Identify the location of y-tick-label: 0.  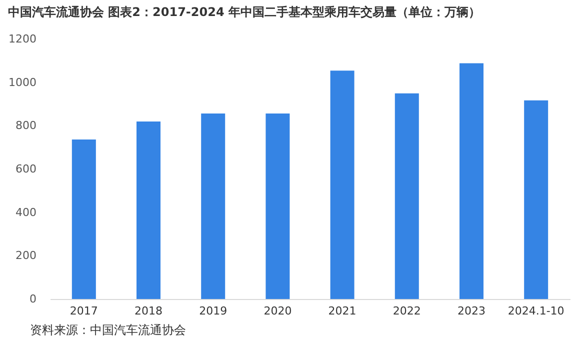
(33, 299).